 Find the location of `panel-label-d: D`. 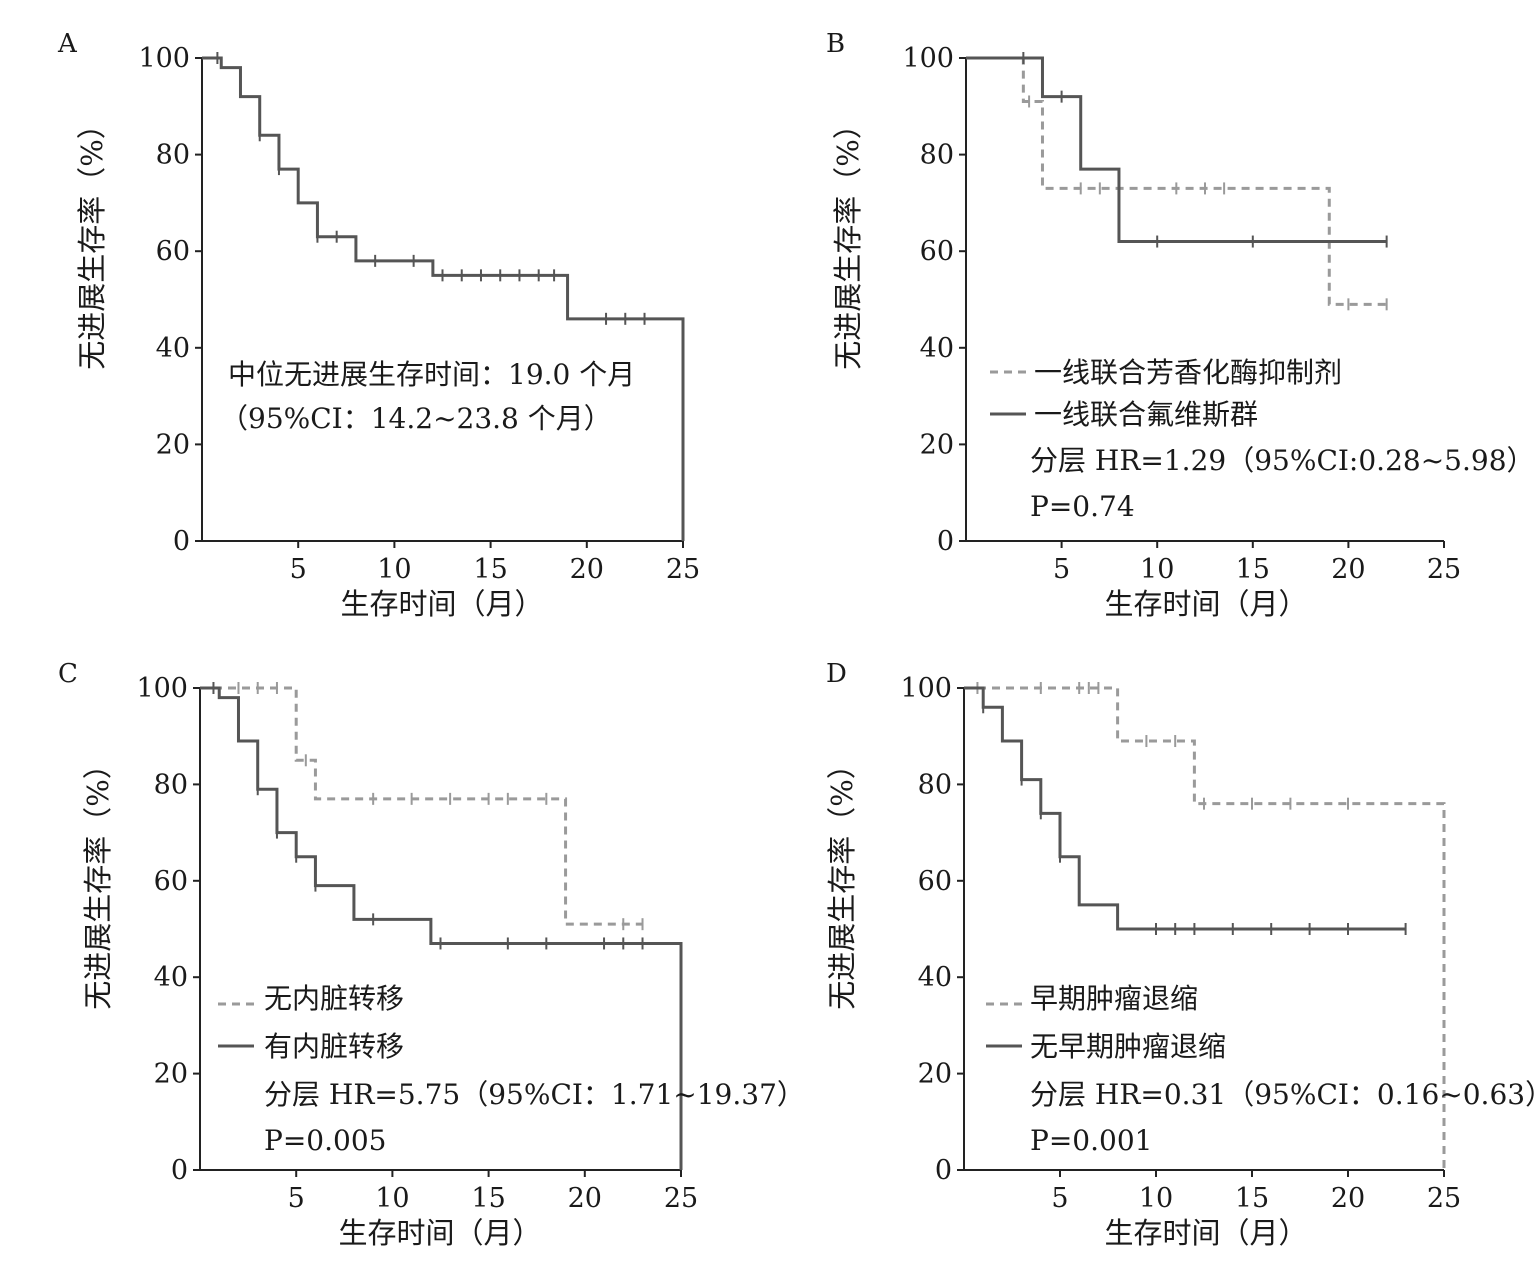

panel-label-d: D is located at coordinates (836, 674).